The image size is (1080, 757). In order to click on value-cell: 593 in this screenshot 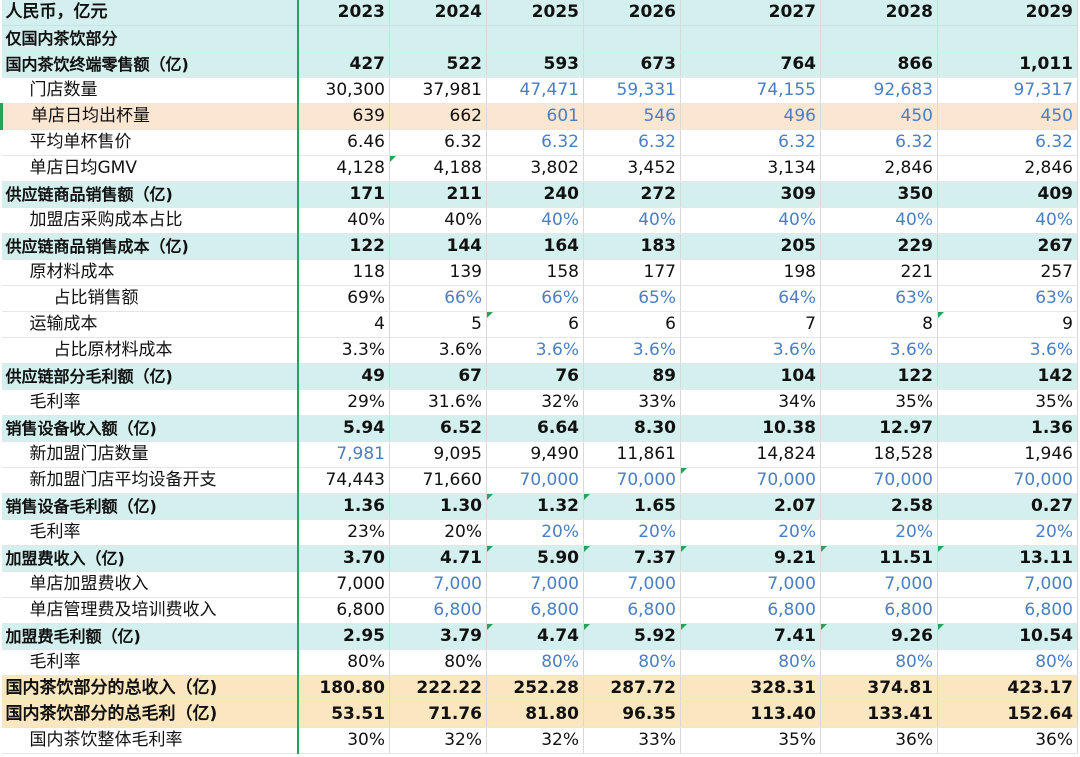, I will do `click(535, 64)`.